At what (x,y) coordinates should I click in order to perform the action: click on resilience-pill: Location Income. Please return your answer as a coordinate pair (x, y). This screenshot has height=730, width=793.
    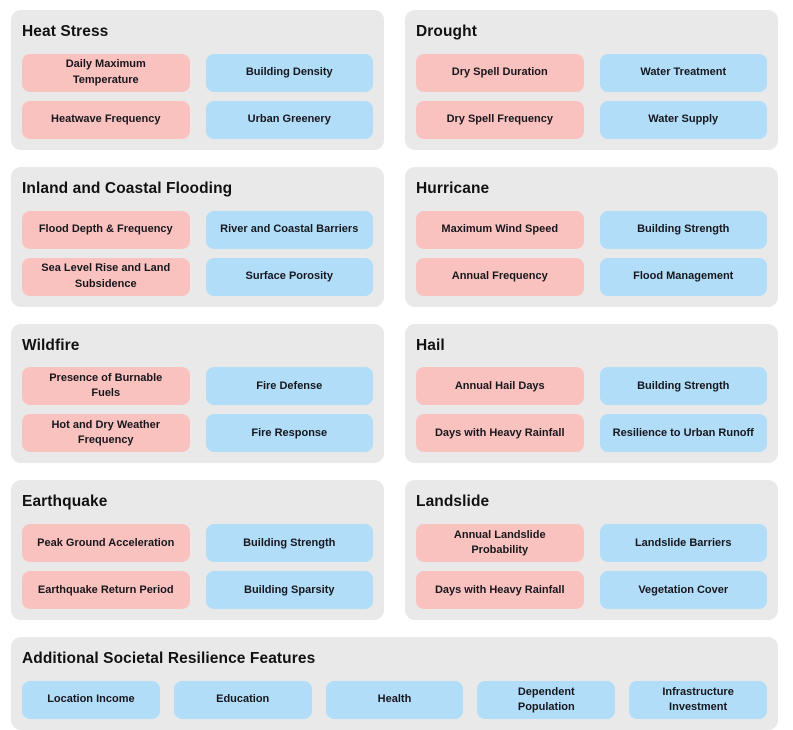
    Looking at the image, I should click on (91, 700).